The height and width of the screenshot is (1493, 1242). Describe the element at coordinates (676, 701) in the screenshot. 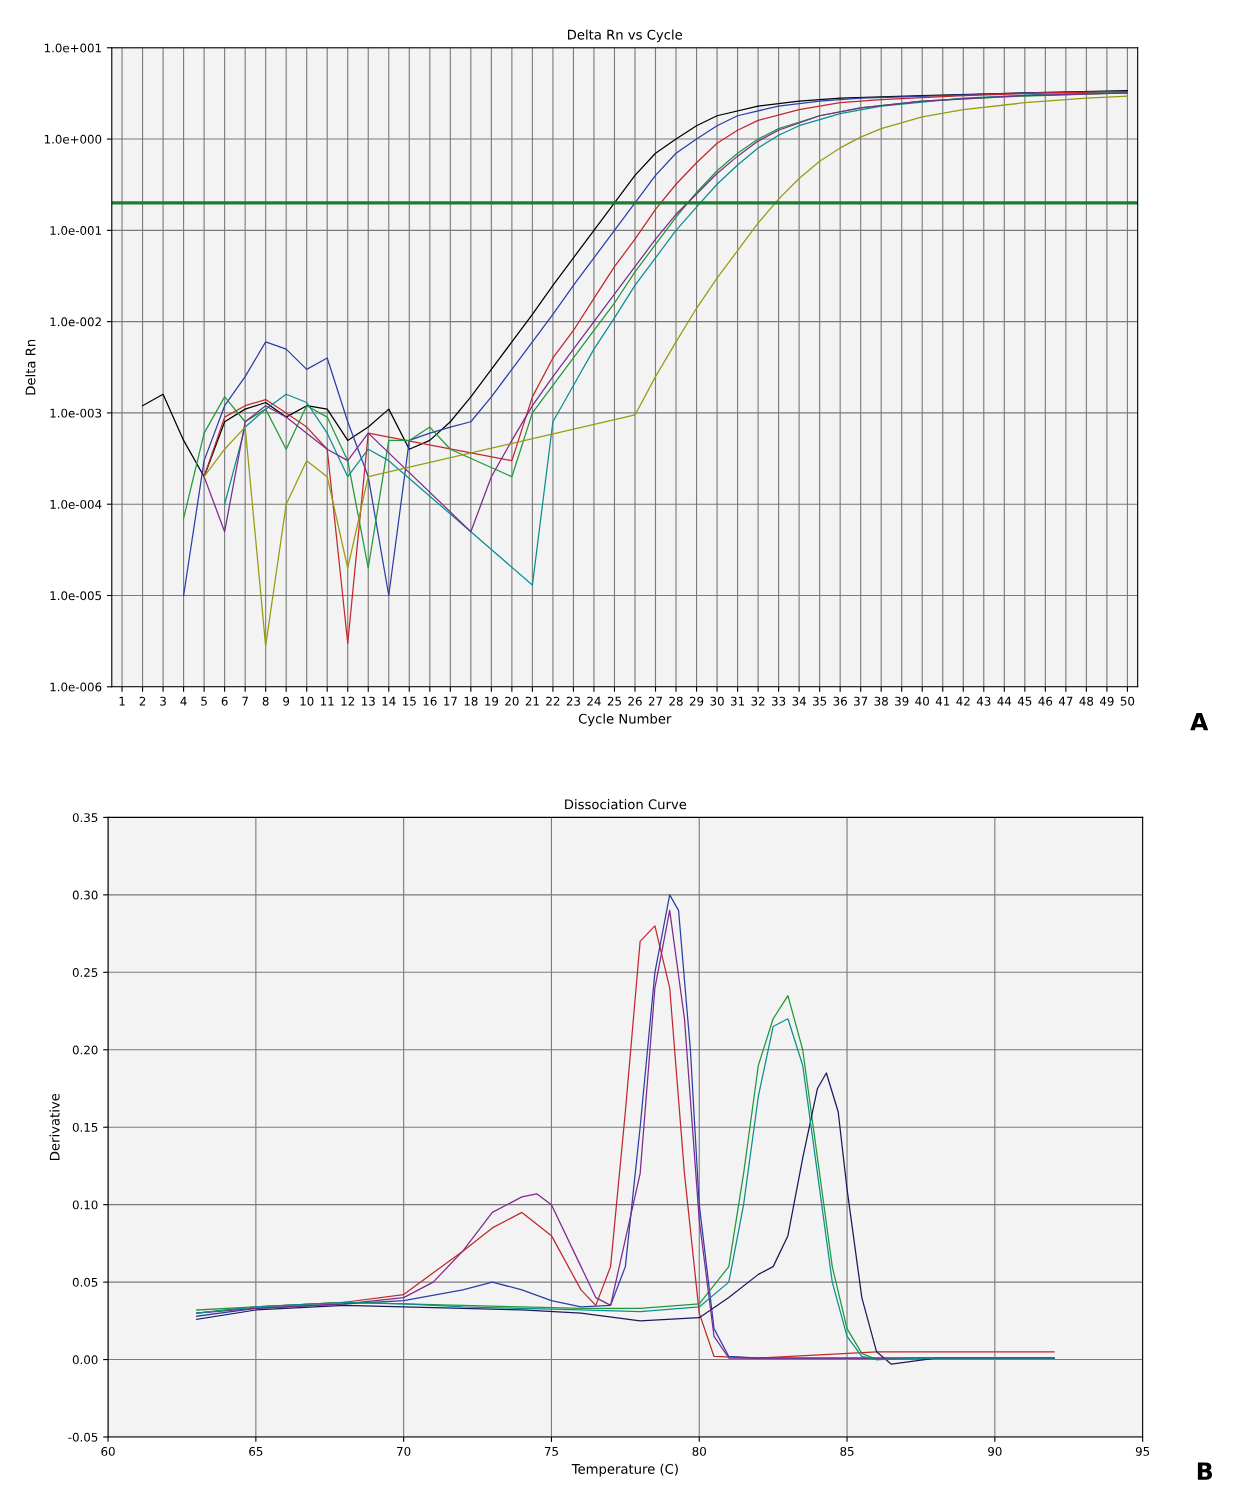

I see `x-tick-label: 28` at that location.